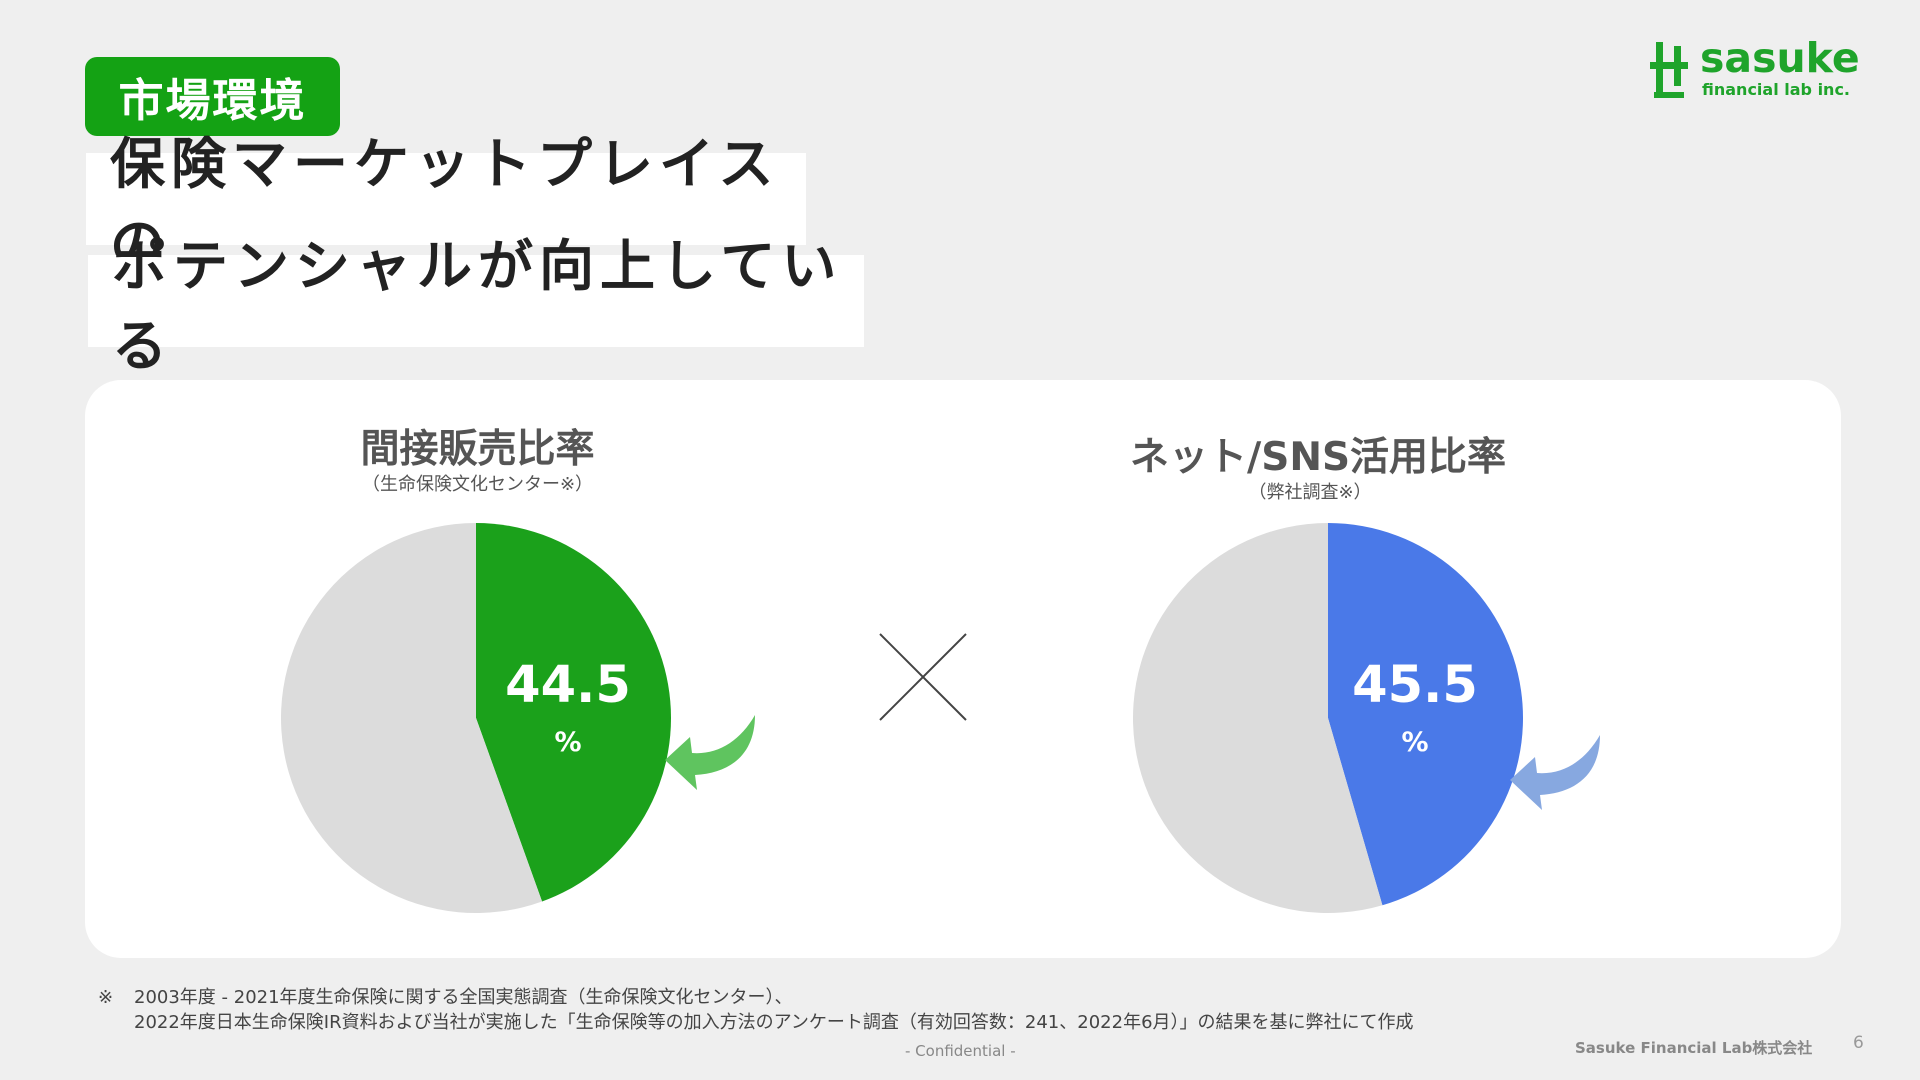 The height and width of the screenshot is (1080, 1920). I want to click on logo-wordmark: sasuke, so click(1780, 58).